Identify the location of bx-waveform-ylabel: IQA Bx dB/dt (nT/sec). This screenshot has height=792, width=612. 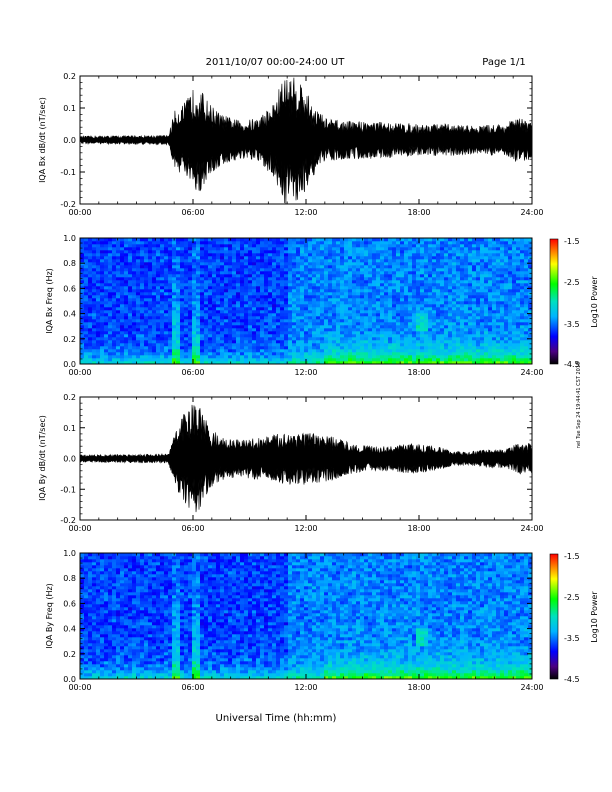
(42, 140).